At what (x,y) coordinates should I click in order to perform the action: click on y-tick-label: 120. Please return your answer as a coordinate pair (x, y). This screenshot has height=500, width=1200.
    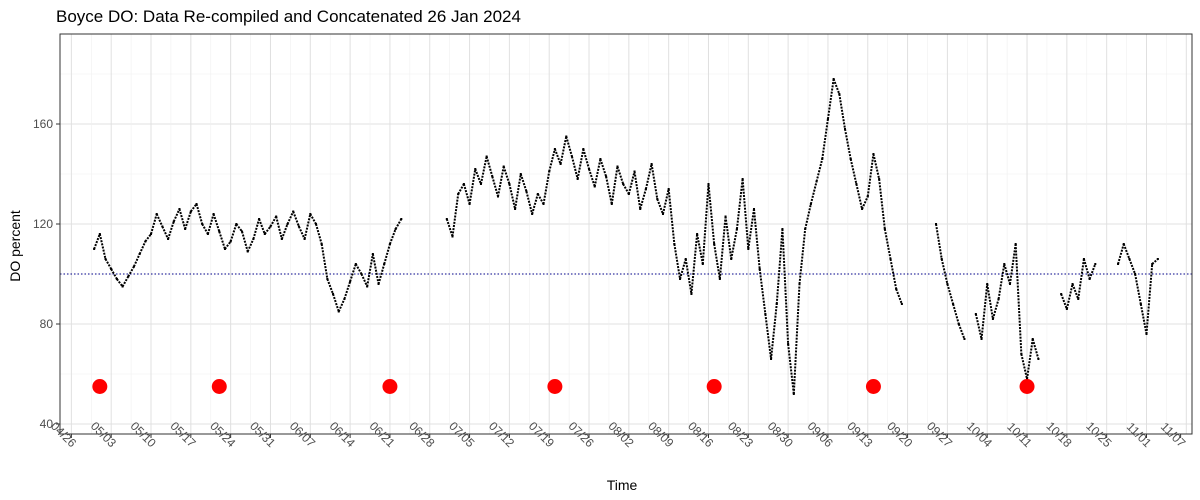
    Looking at the image, I should click on (43, 224).